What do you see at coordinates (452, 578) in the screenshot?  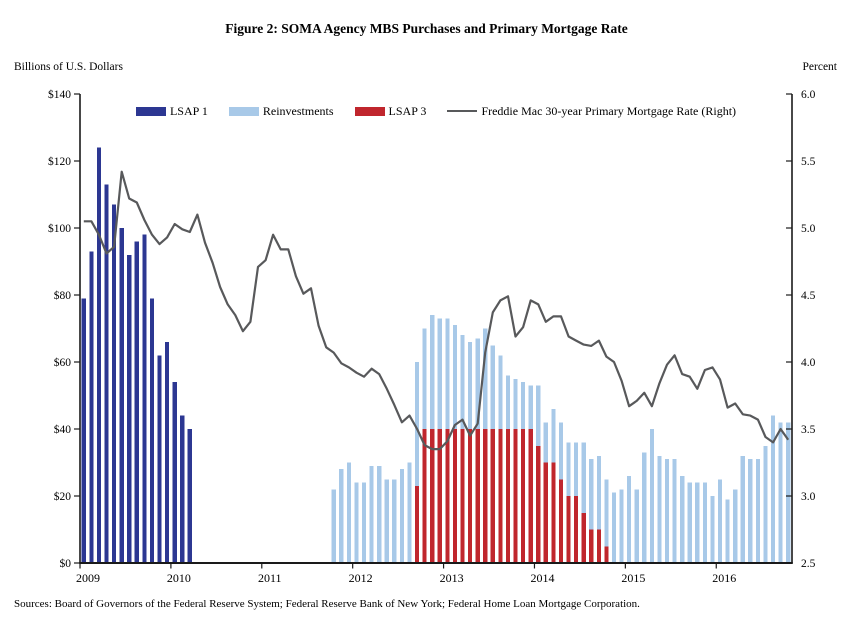 I see `svg-text: 2013` at bounding box center [452, 578].